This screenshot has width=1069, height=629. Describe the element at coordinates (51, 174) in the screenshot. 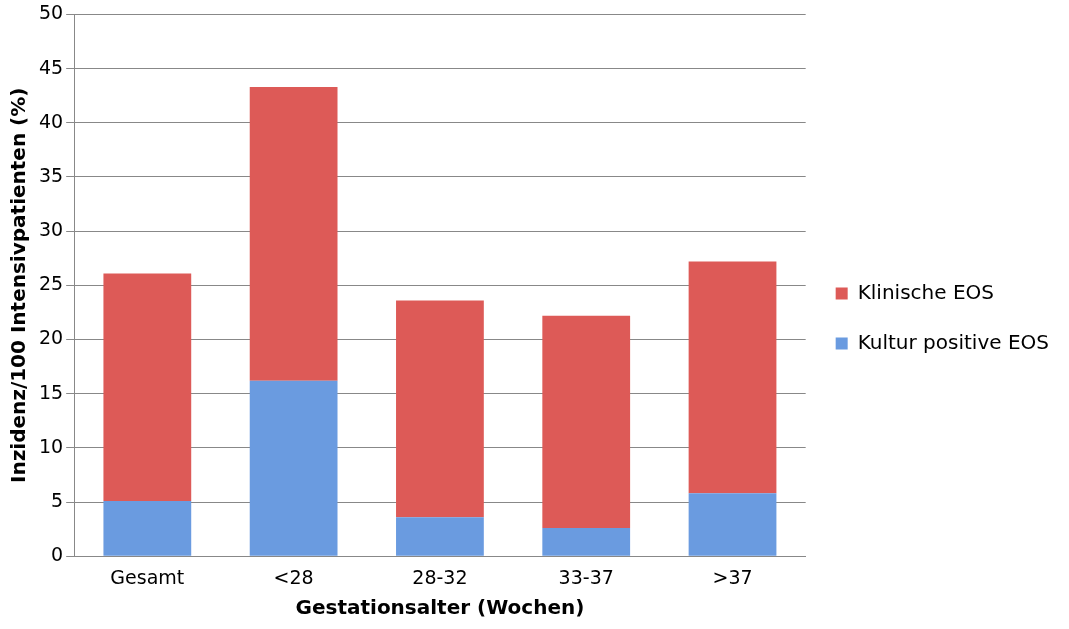

I see `y-tick-label: 35` at that location.